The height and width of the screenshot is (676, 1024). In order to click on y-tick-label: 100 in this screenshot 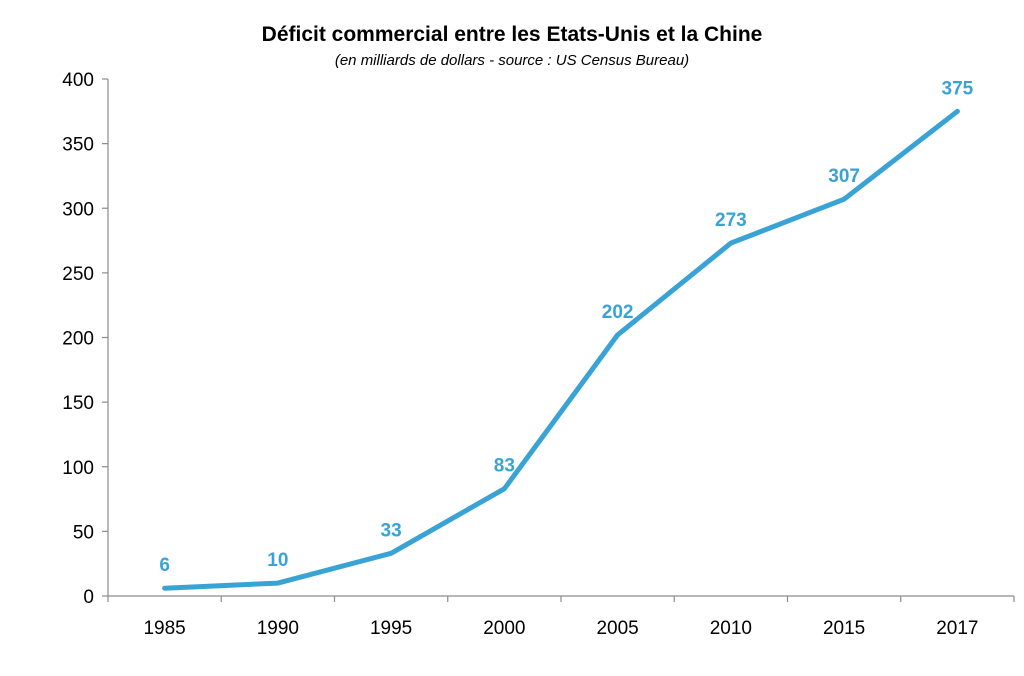, I will do `click(78, 468)`.